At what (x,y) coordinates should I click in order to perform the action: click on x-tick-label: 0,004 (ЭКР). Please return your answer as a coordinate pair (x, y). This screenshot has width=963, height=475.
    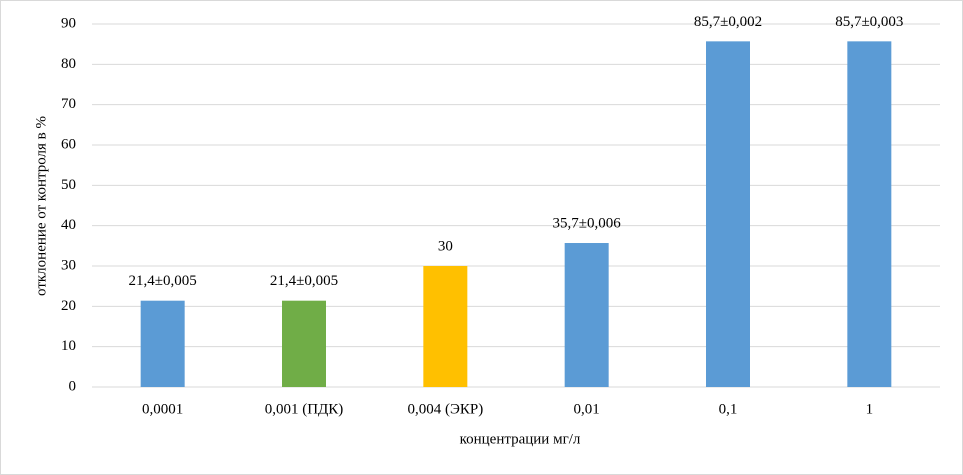
    Looking at the image, I should click on (445, 409).